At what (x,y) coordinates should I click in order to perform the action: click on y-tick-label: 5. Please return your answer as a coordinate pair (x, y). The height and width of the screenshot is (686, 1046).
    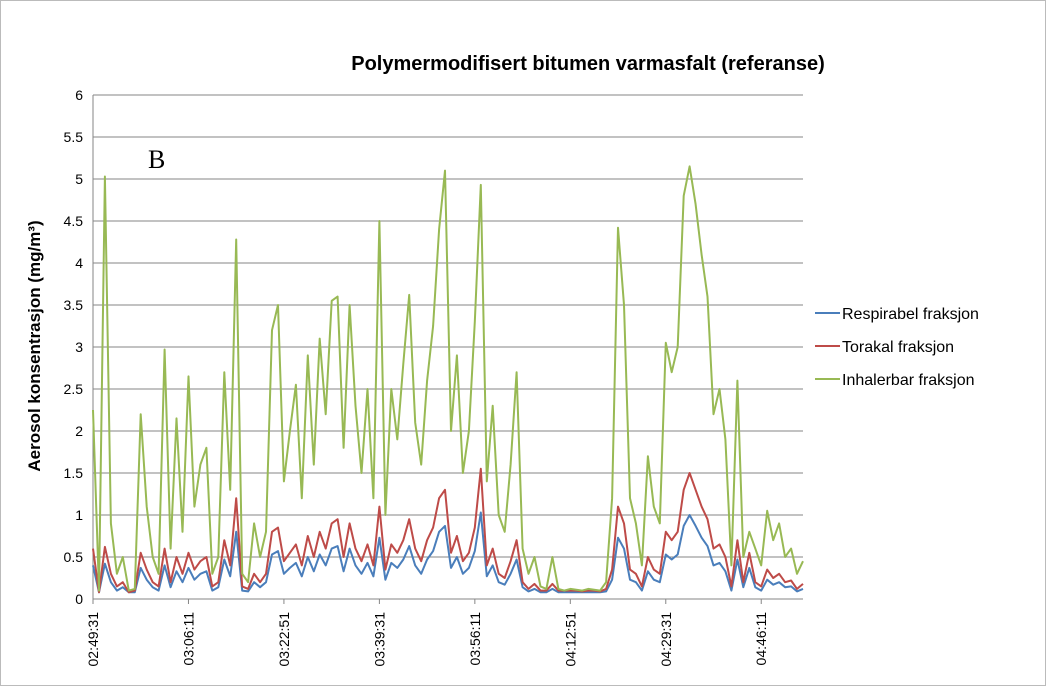
    Looking at the image, I should click on (79, 179).